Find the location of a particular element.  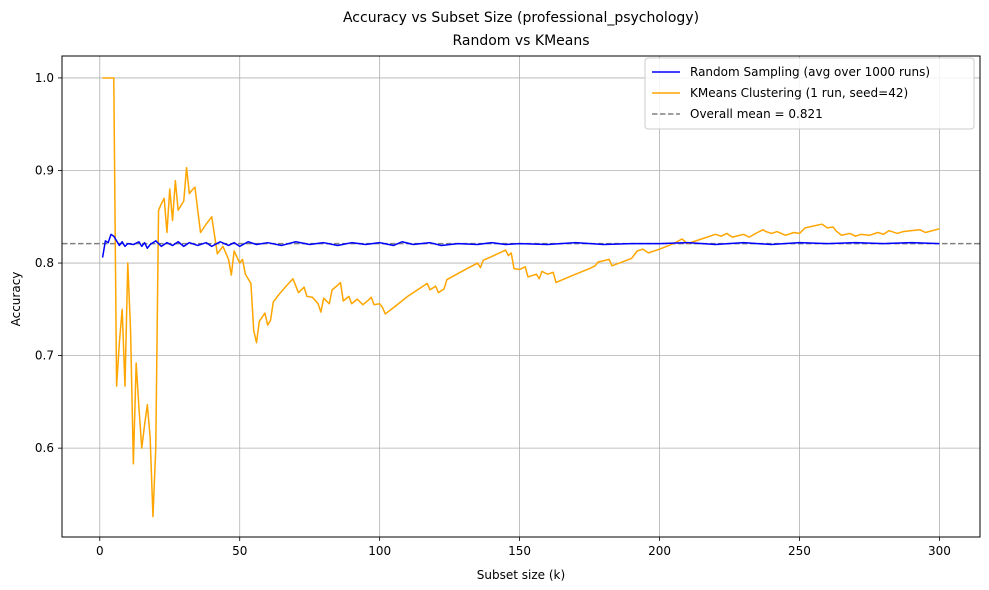

x-tick-label: 0 is located at coordinates (100, 551).